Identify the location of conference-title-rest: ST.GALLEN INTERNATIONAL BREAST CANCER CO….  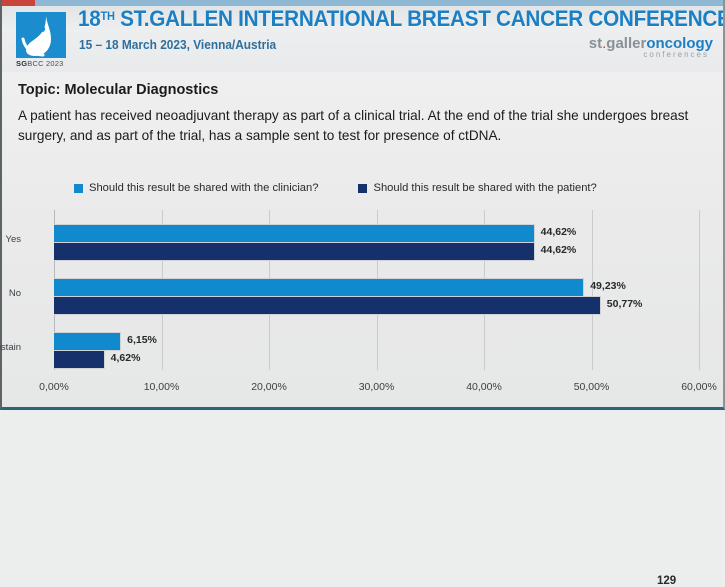
(418, 18).